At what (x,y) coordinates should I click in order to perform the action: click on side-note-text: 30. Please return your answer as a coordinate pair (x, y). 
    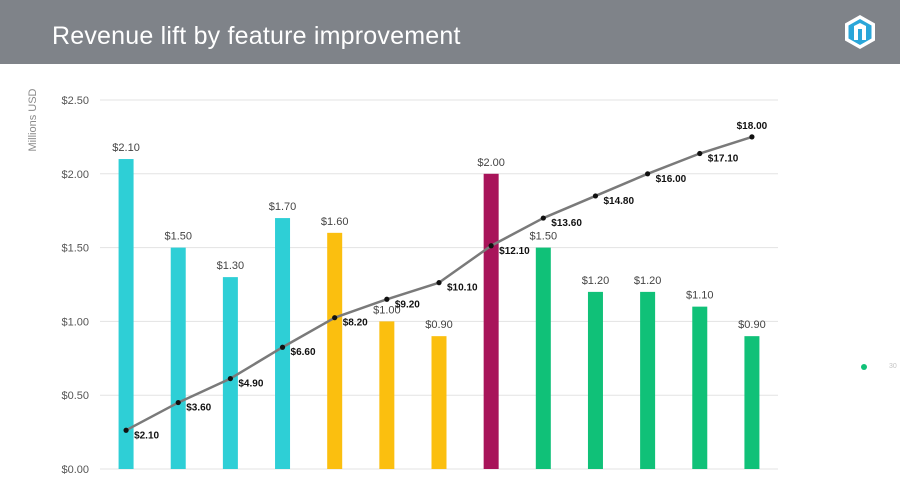
    Looking at the image, I should click on (893, 366).